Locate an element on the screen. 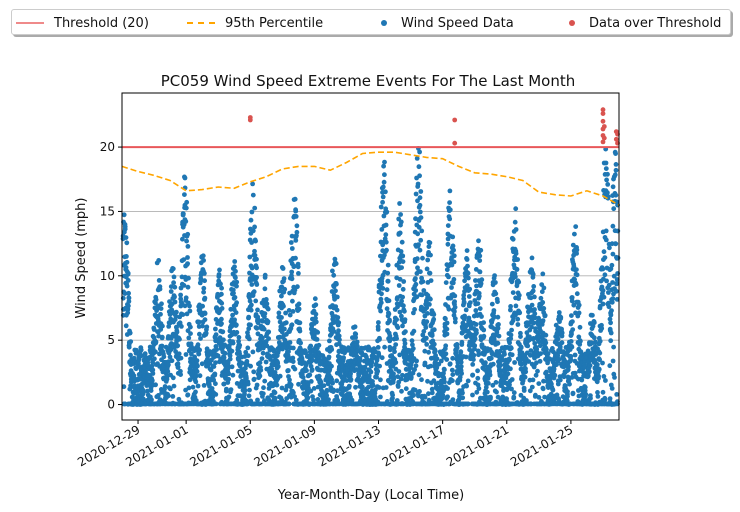 This screenshot has height=512, width=740. legend-swatch-threshold is located at coordinates (30, 23).